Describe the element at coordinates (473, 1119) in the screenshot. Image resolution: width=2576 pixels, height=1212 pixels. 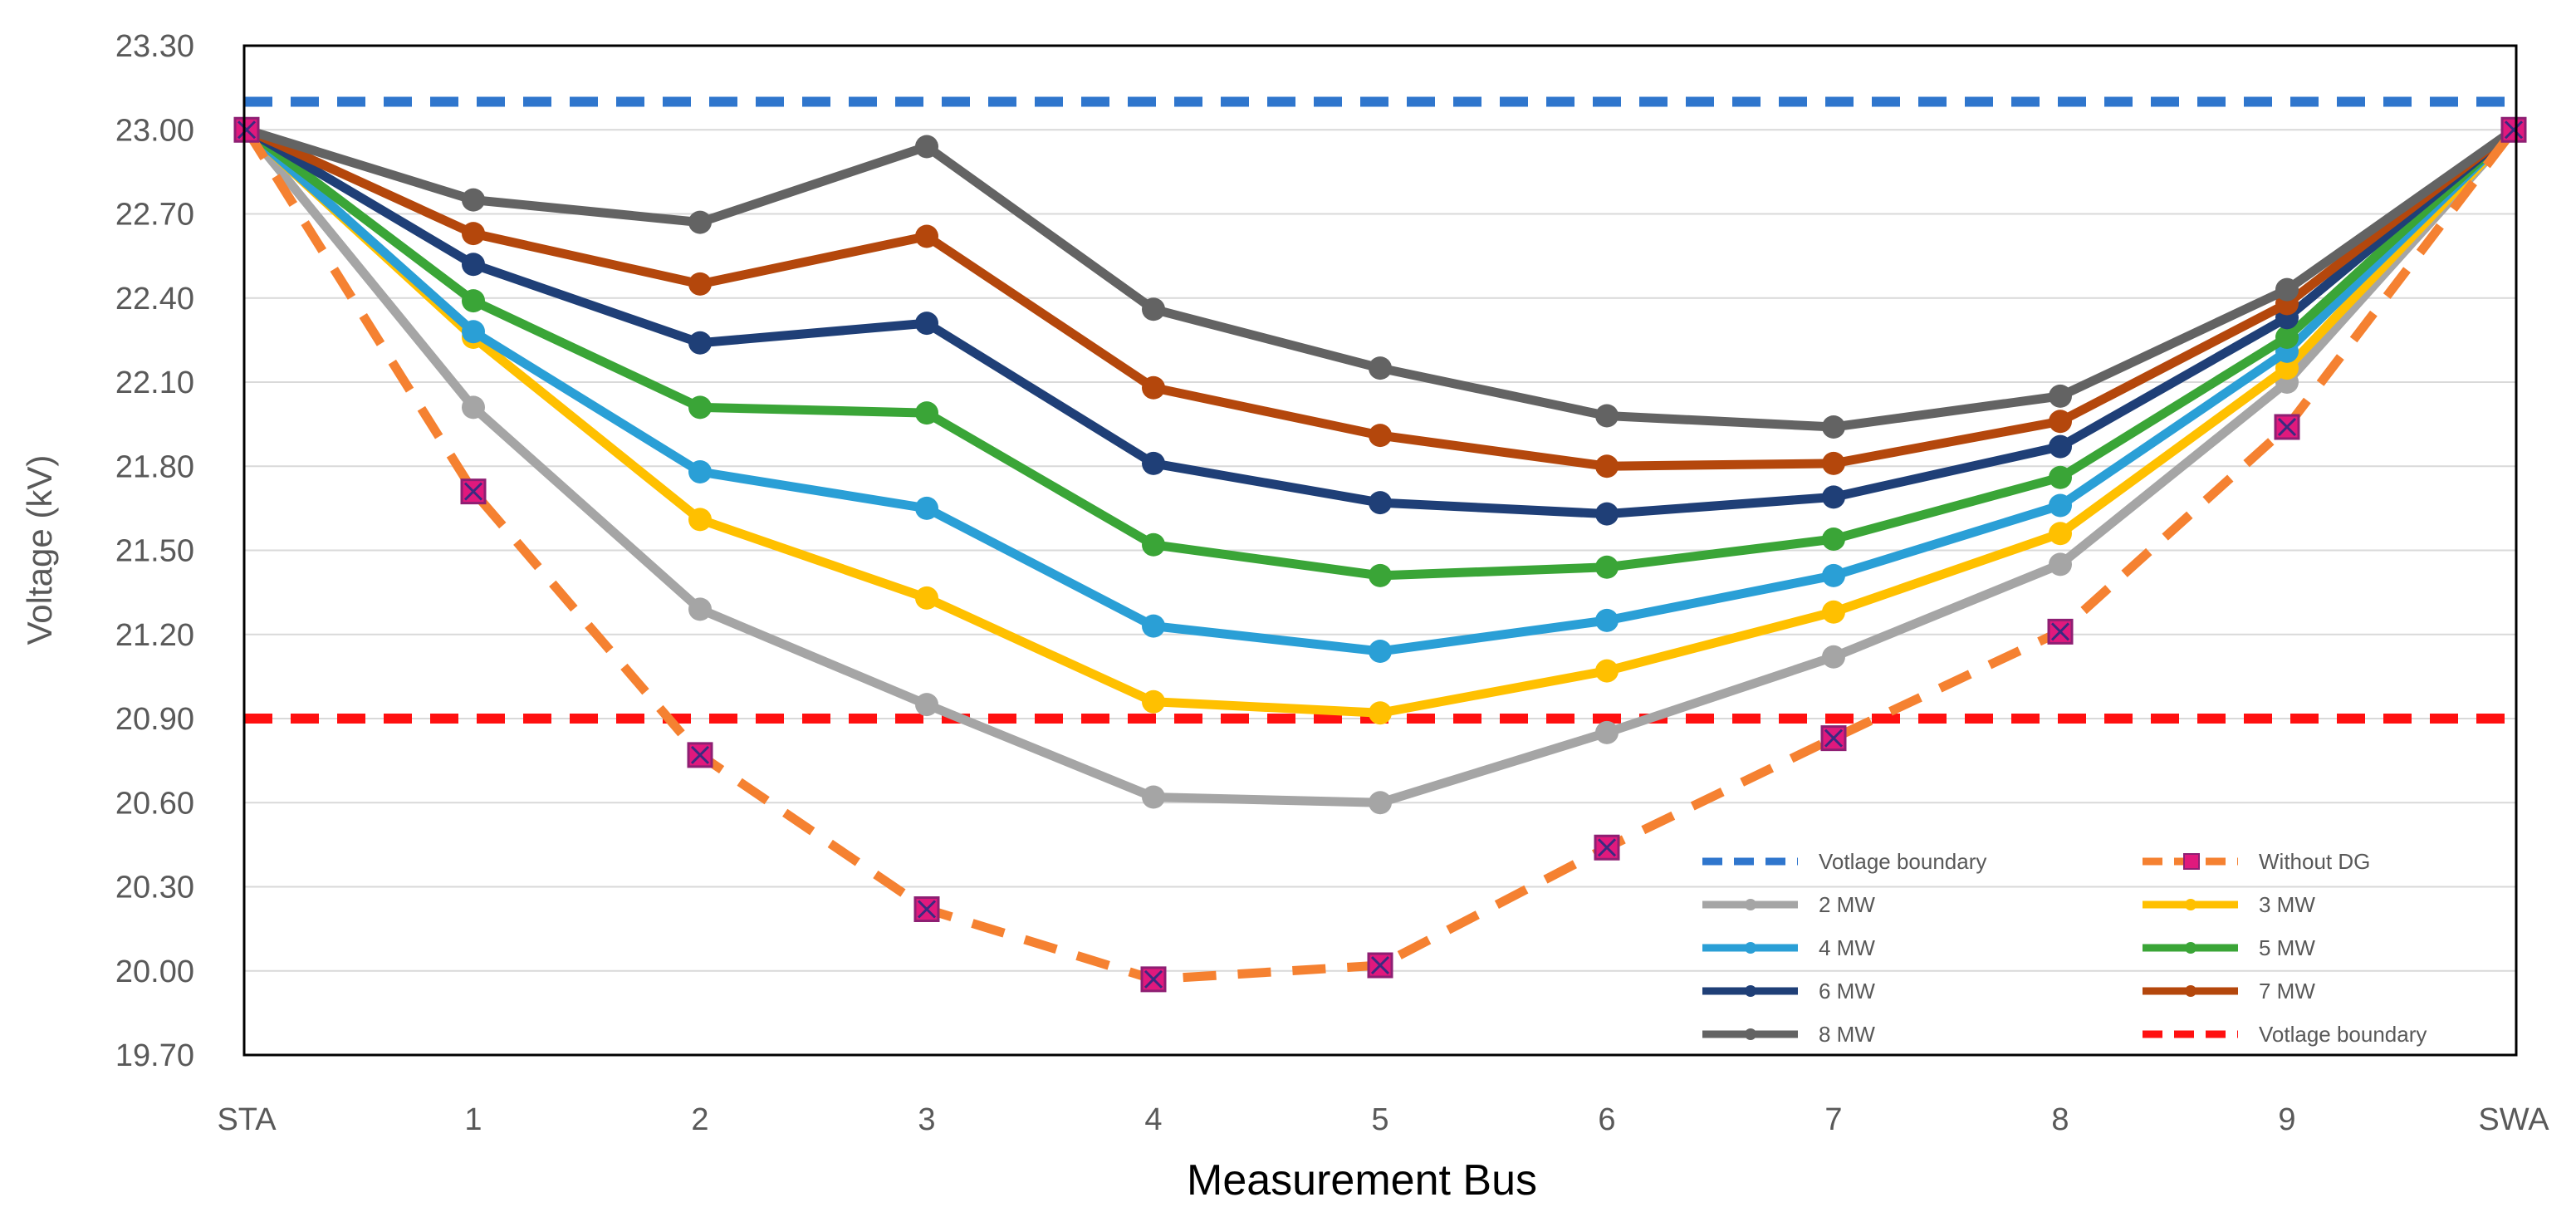
I see `x-tick-label: 1` at that location.